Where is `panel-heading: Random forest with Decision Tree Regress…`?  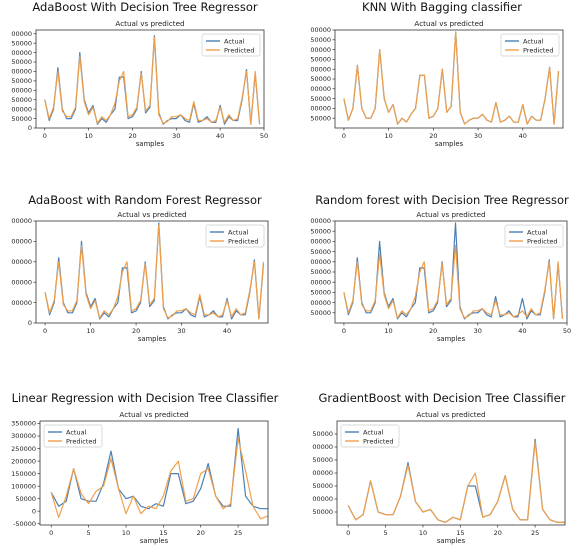
panel-heading: Random forest with Decision Tree Regress… is located at coordinates (442, 200).